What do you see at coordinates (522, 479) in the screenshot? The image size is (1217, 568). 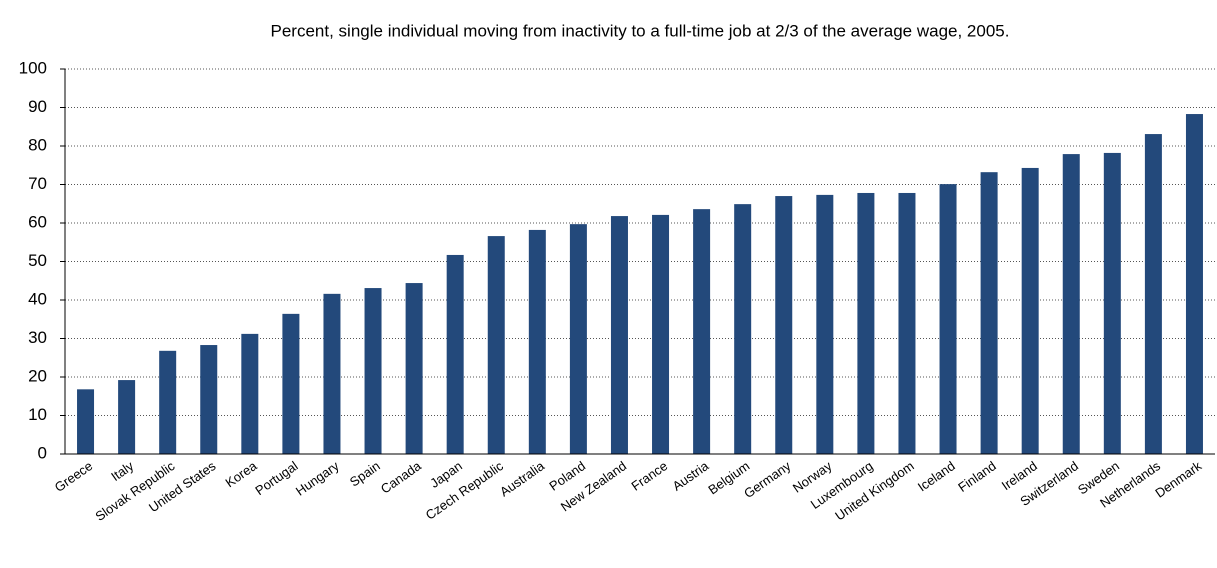 I see `x-tick-label: Australia` at bounding box center [522, 479].